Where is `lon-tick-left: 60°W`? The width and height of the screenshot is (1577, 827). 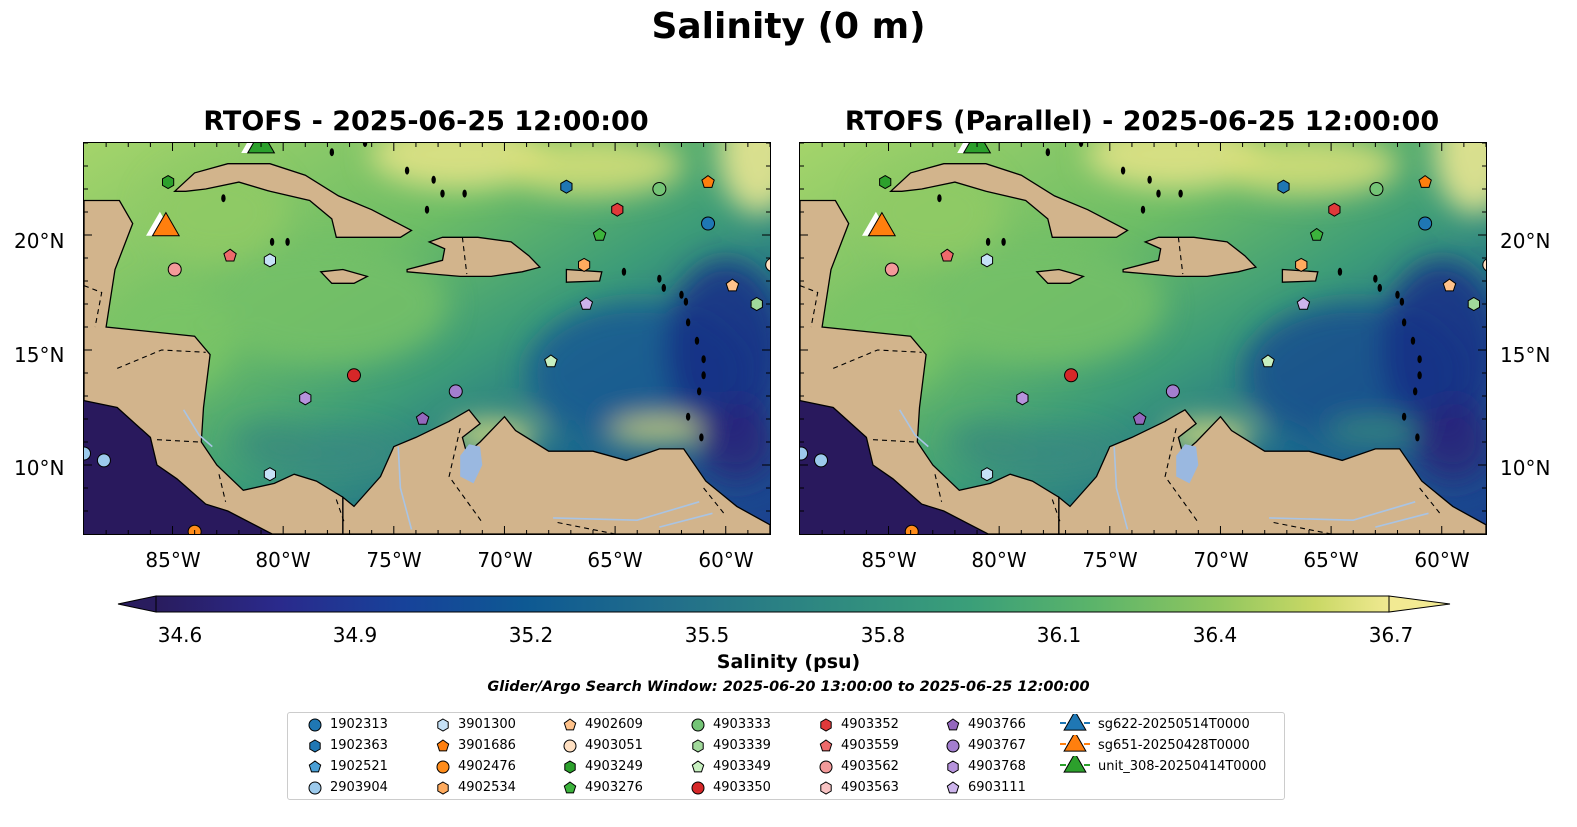 lon-tick-left: 60°W is located at coordinates (726, 560).